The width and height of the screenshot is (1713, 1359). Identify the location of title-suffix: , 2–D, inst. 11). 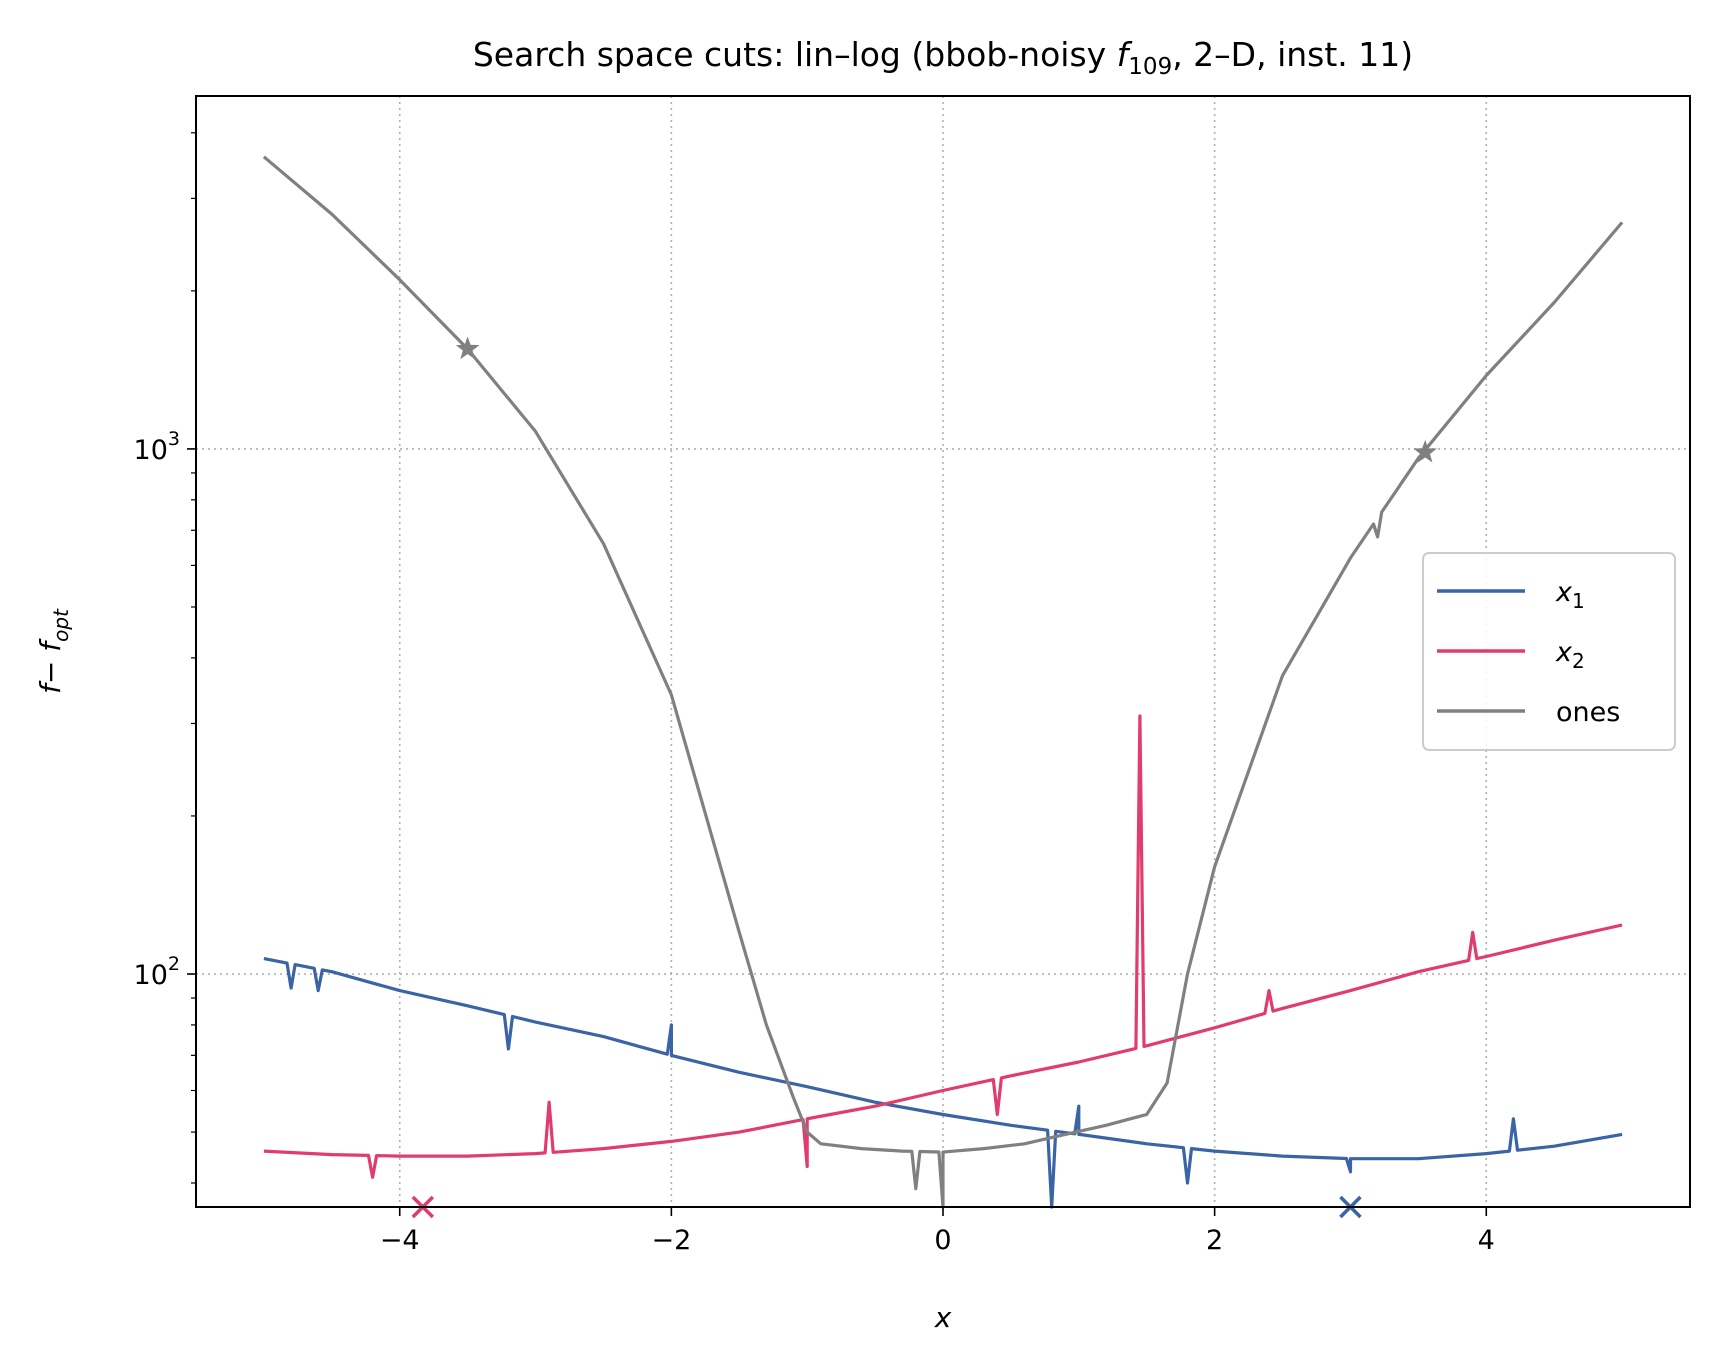
(1292, 54).